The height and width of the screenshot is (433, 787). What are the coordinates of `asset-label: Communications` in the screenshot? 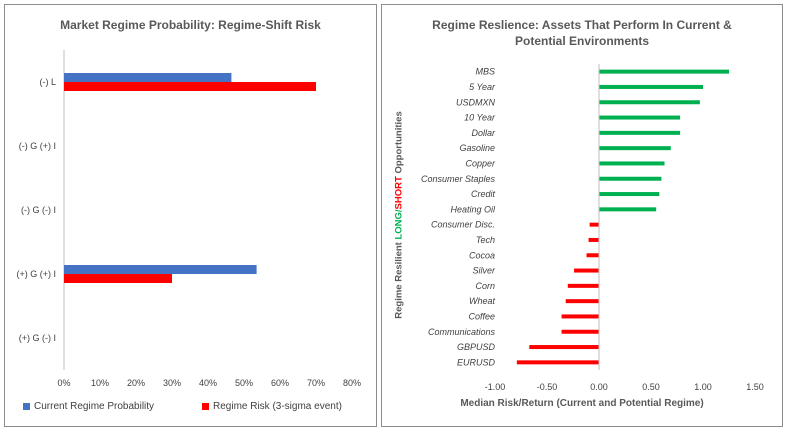 It's located at (462, 332).